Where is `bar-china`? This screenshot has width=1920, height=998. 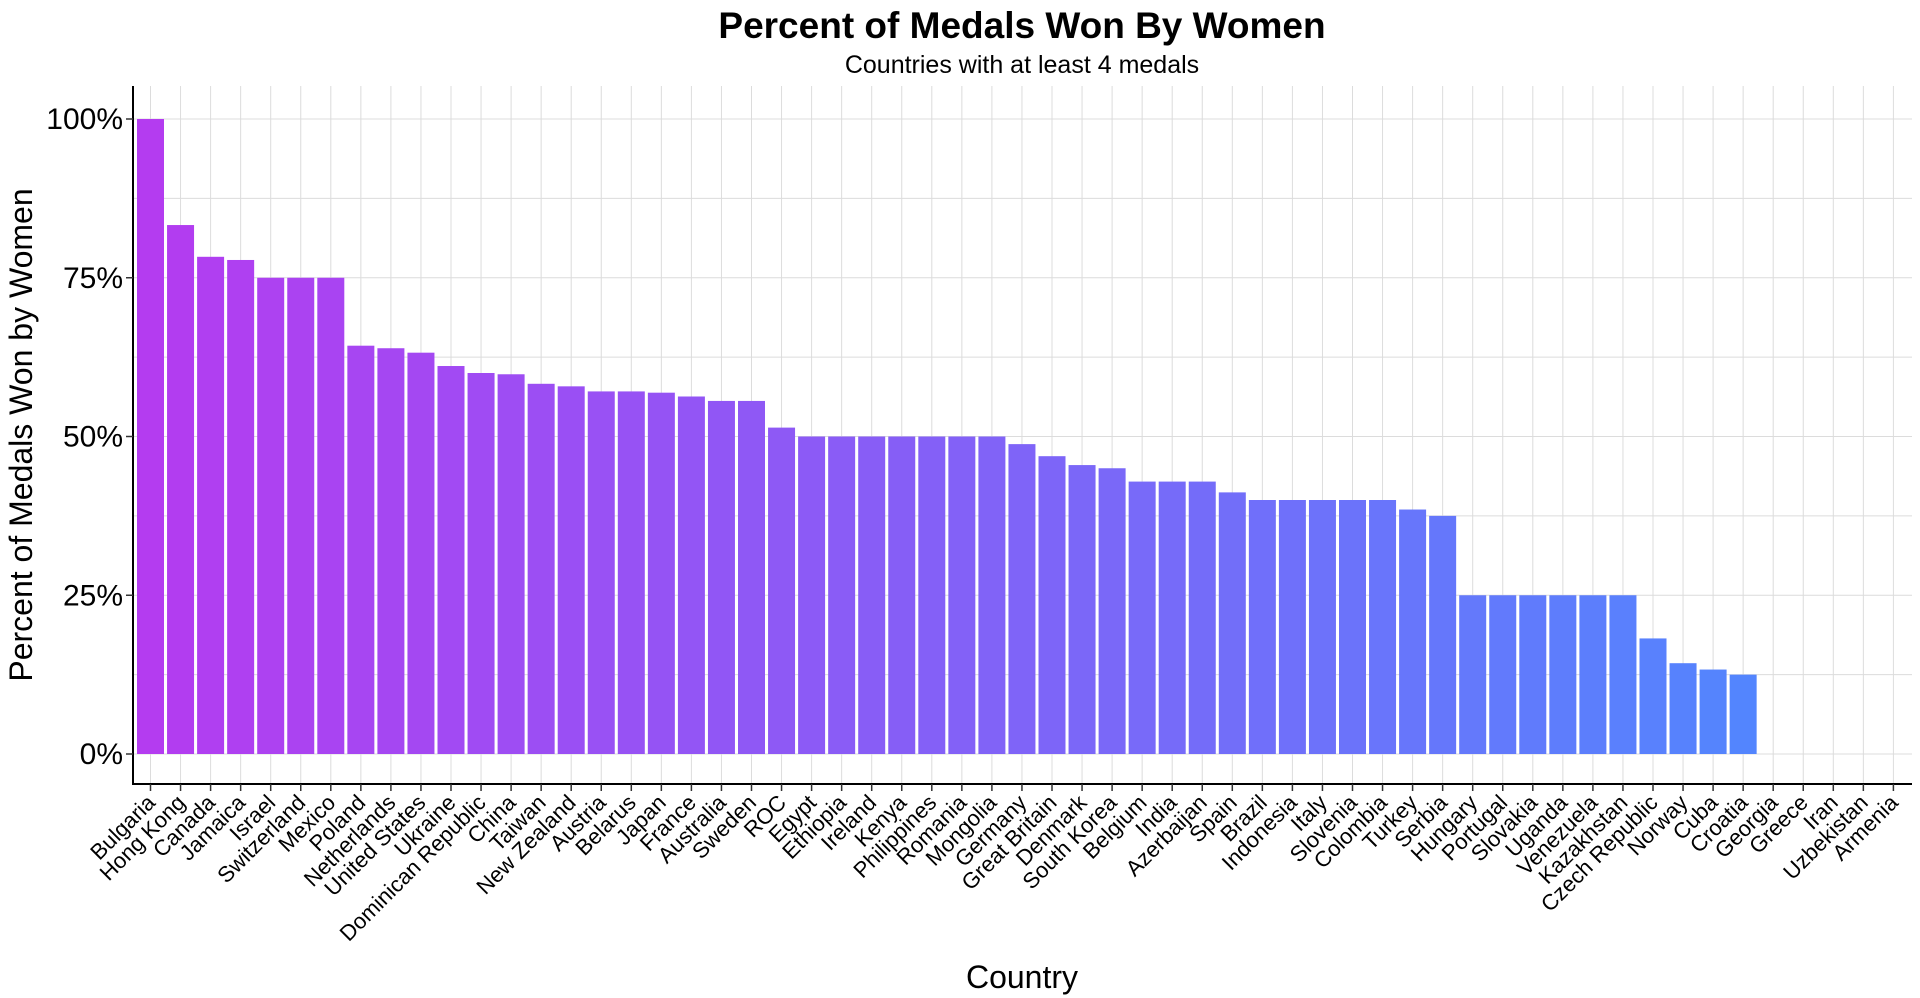 bar-china is located at coordinates (511, 564).